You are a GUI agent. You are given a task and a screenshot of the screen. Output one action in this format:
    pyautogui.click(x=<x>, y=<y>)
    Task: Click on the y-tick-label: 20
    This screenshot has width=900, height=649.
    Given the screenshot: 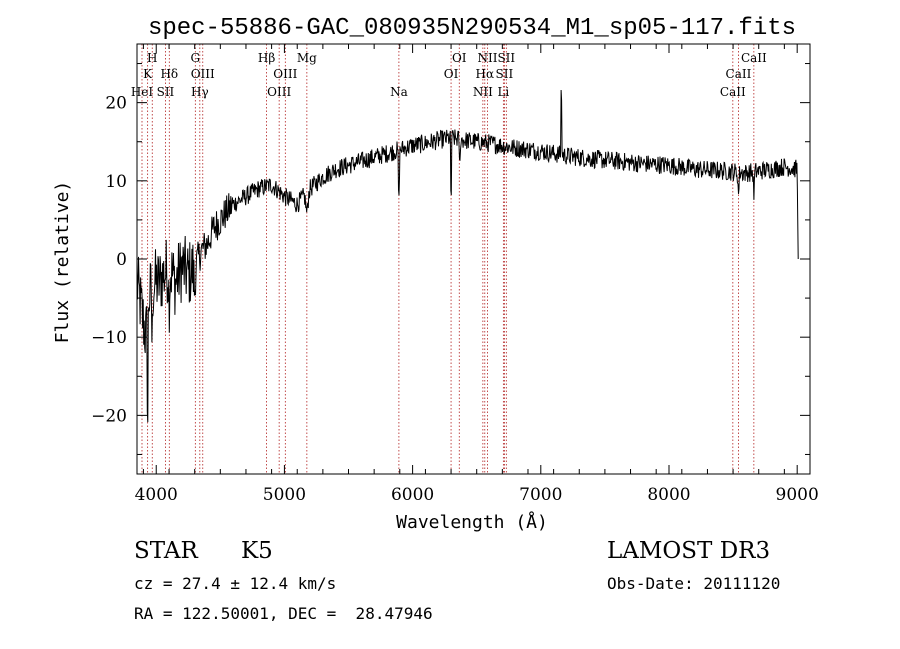 What is the action you would take?
    pyautogui.click(x=116, y=104)
    